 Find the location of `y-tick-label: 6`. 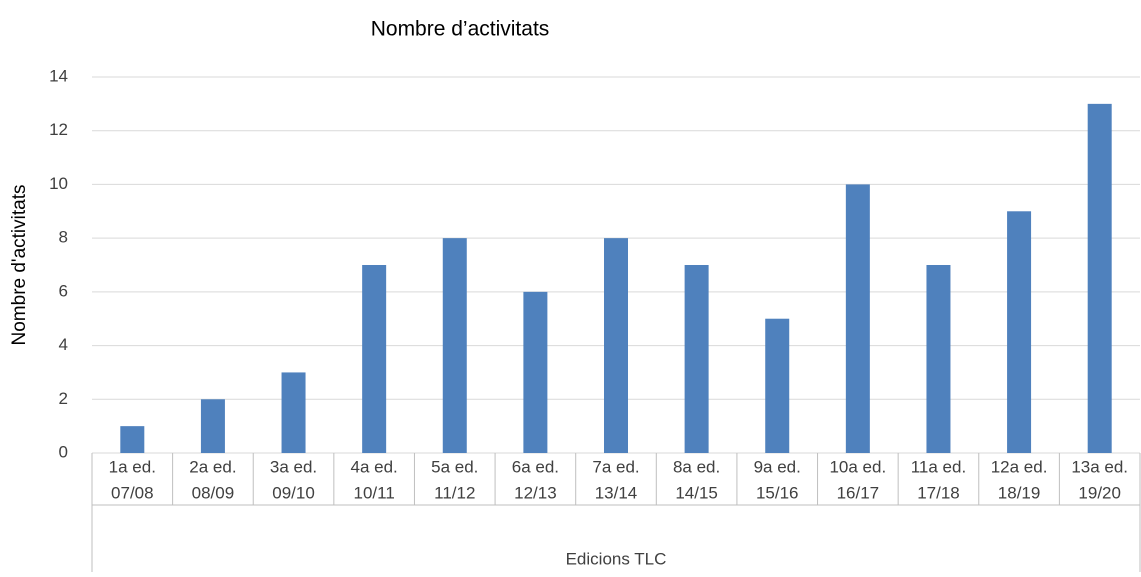

y-tick-label: 6 is located at coordinates (63, 290).